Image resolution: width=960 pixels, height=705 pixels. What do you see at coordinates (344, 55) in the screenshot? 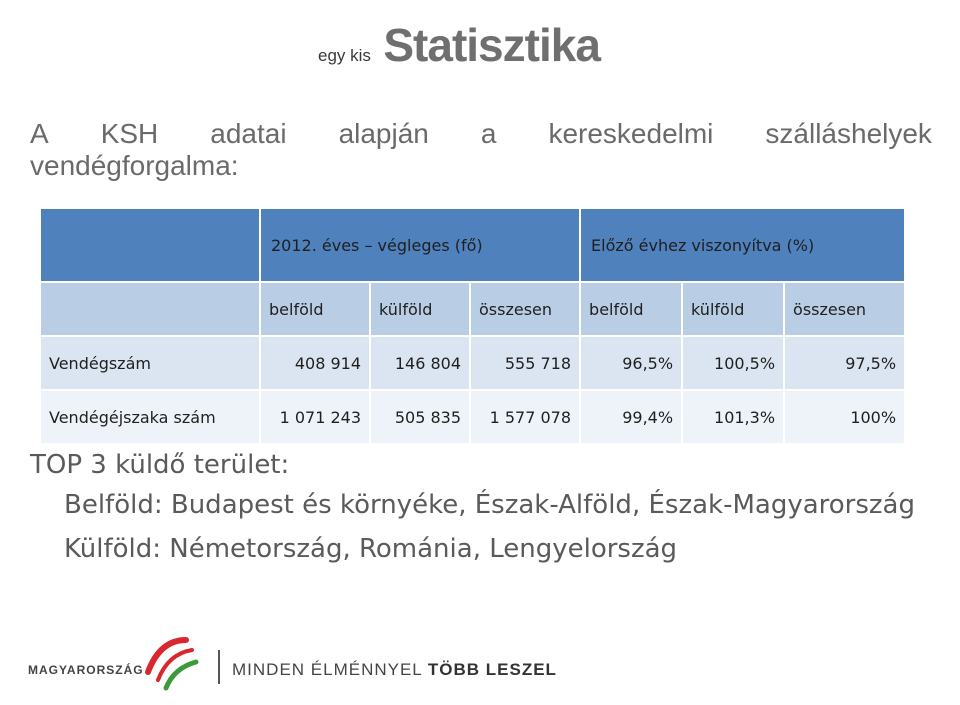
I see `title-prefix: egy kis` at bounding box center [344, 55].